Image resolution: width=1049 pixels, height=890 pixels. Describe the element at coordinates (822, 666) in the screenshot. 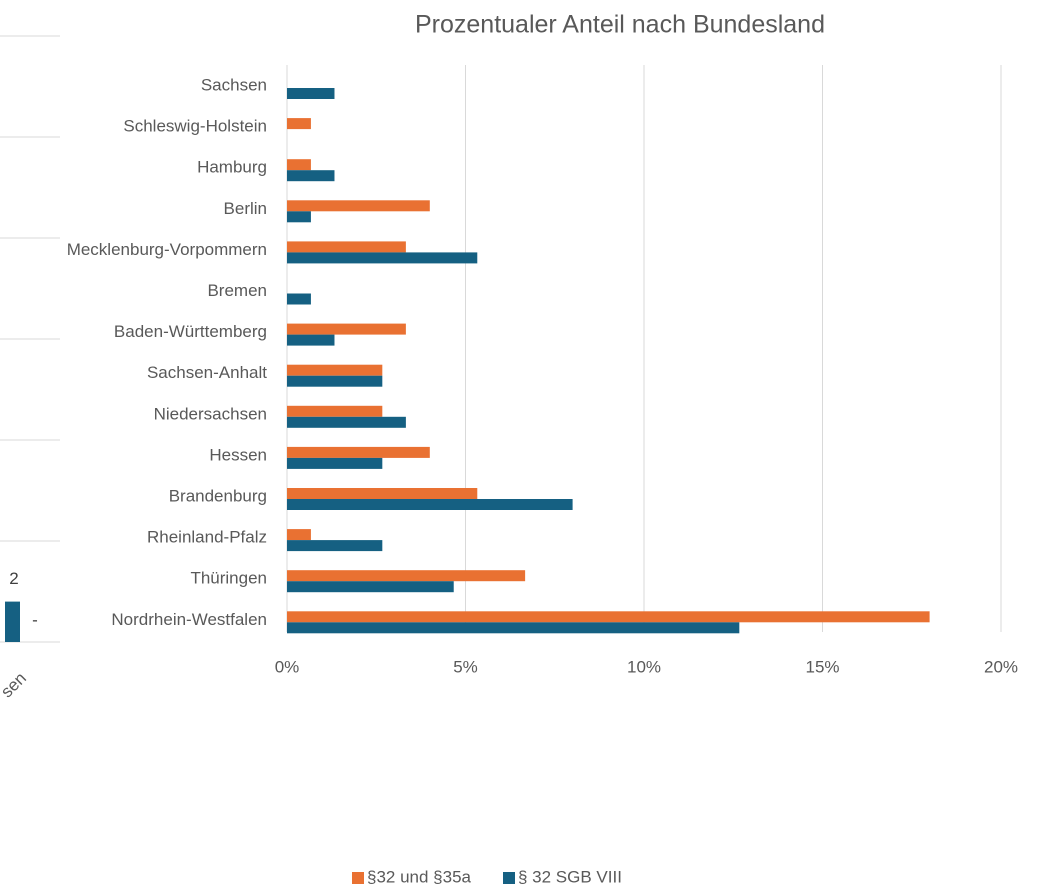

I see `x-tick-label: 15%` at that location.